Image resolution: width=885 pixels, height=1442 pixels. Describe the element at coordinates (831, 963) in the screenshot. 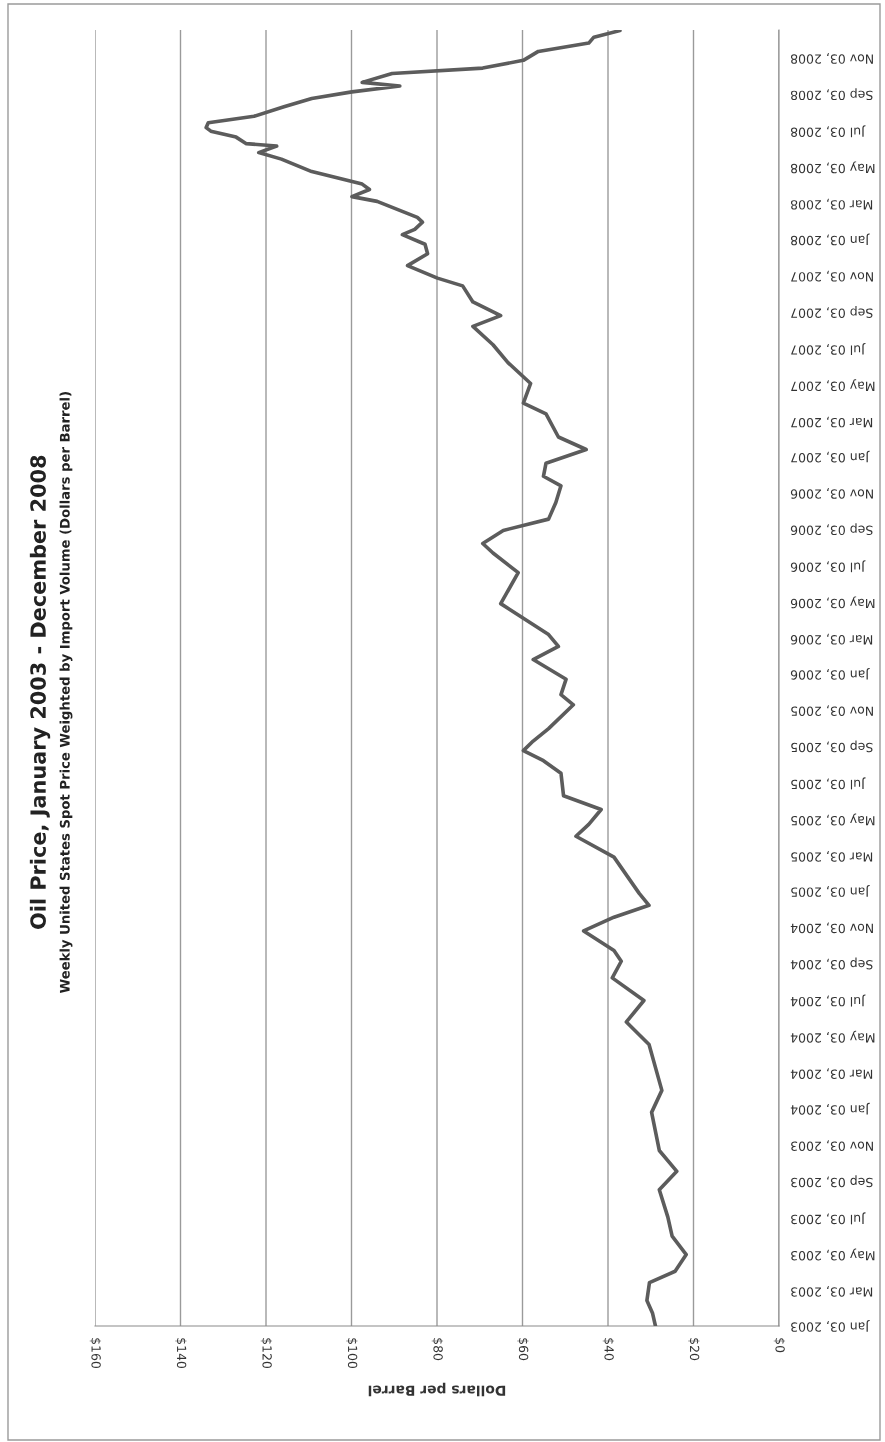

I see `y-tick-label: Sep 03, 2004` at that location.